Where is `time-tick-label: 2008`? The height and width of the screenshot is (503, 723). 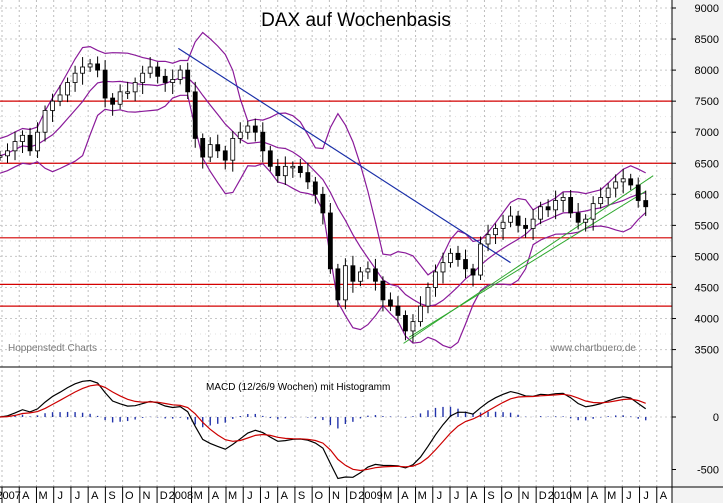 time-tick-label: 2008 is located at coordinates (181, 496).